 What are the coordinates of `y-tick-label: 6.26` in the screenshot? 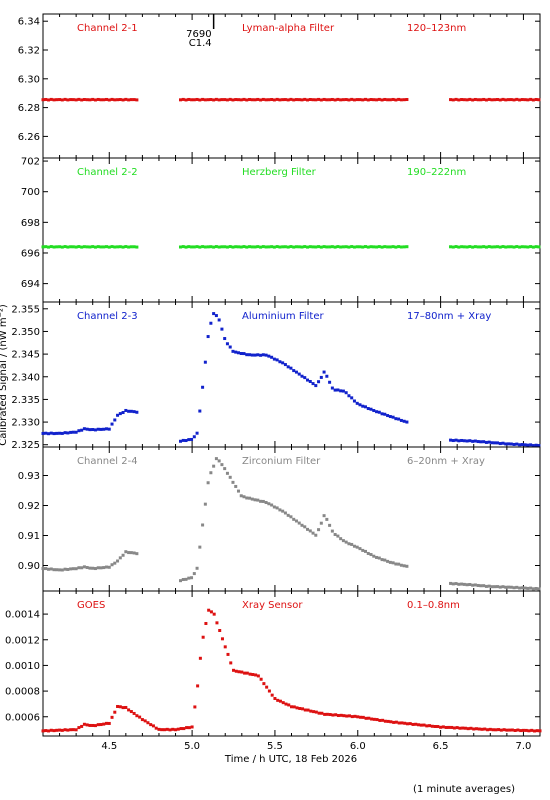 It's located at (29, 137).